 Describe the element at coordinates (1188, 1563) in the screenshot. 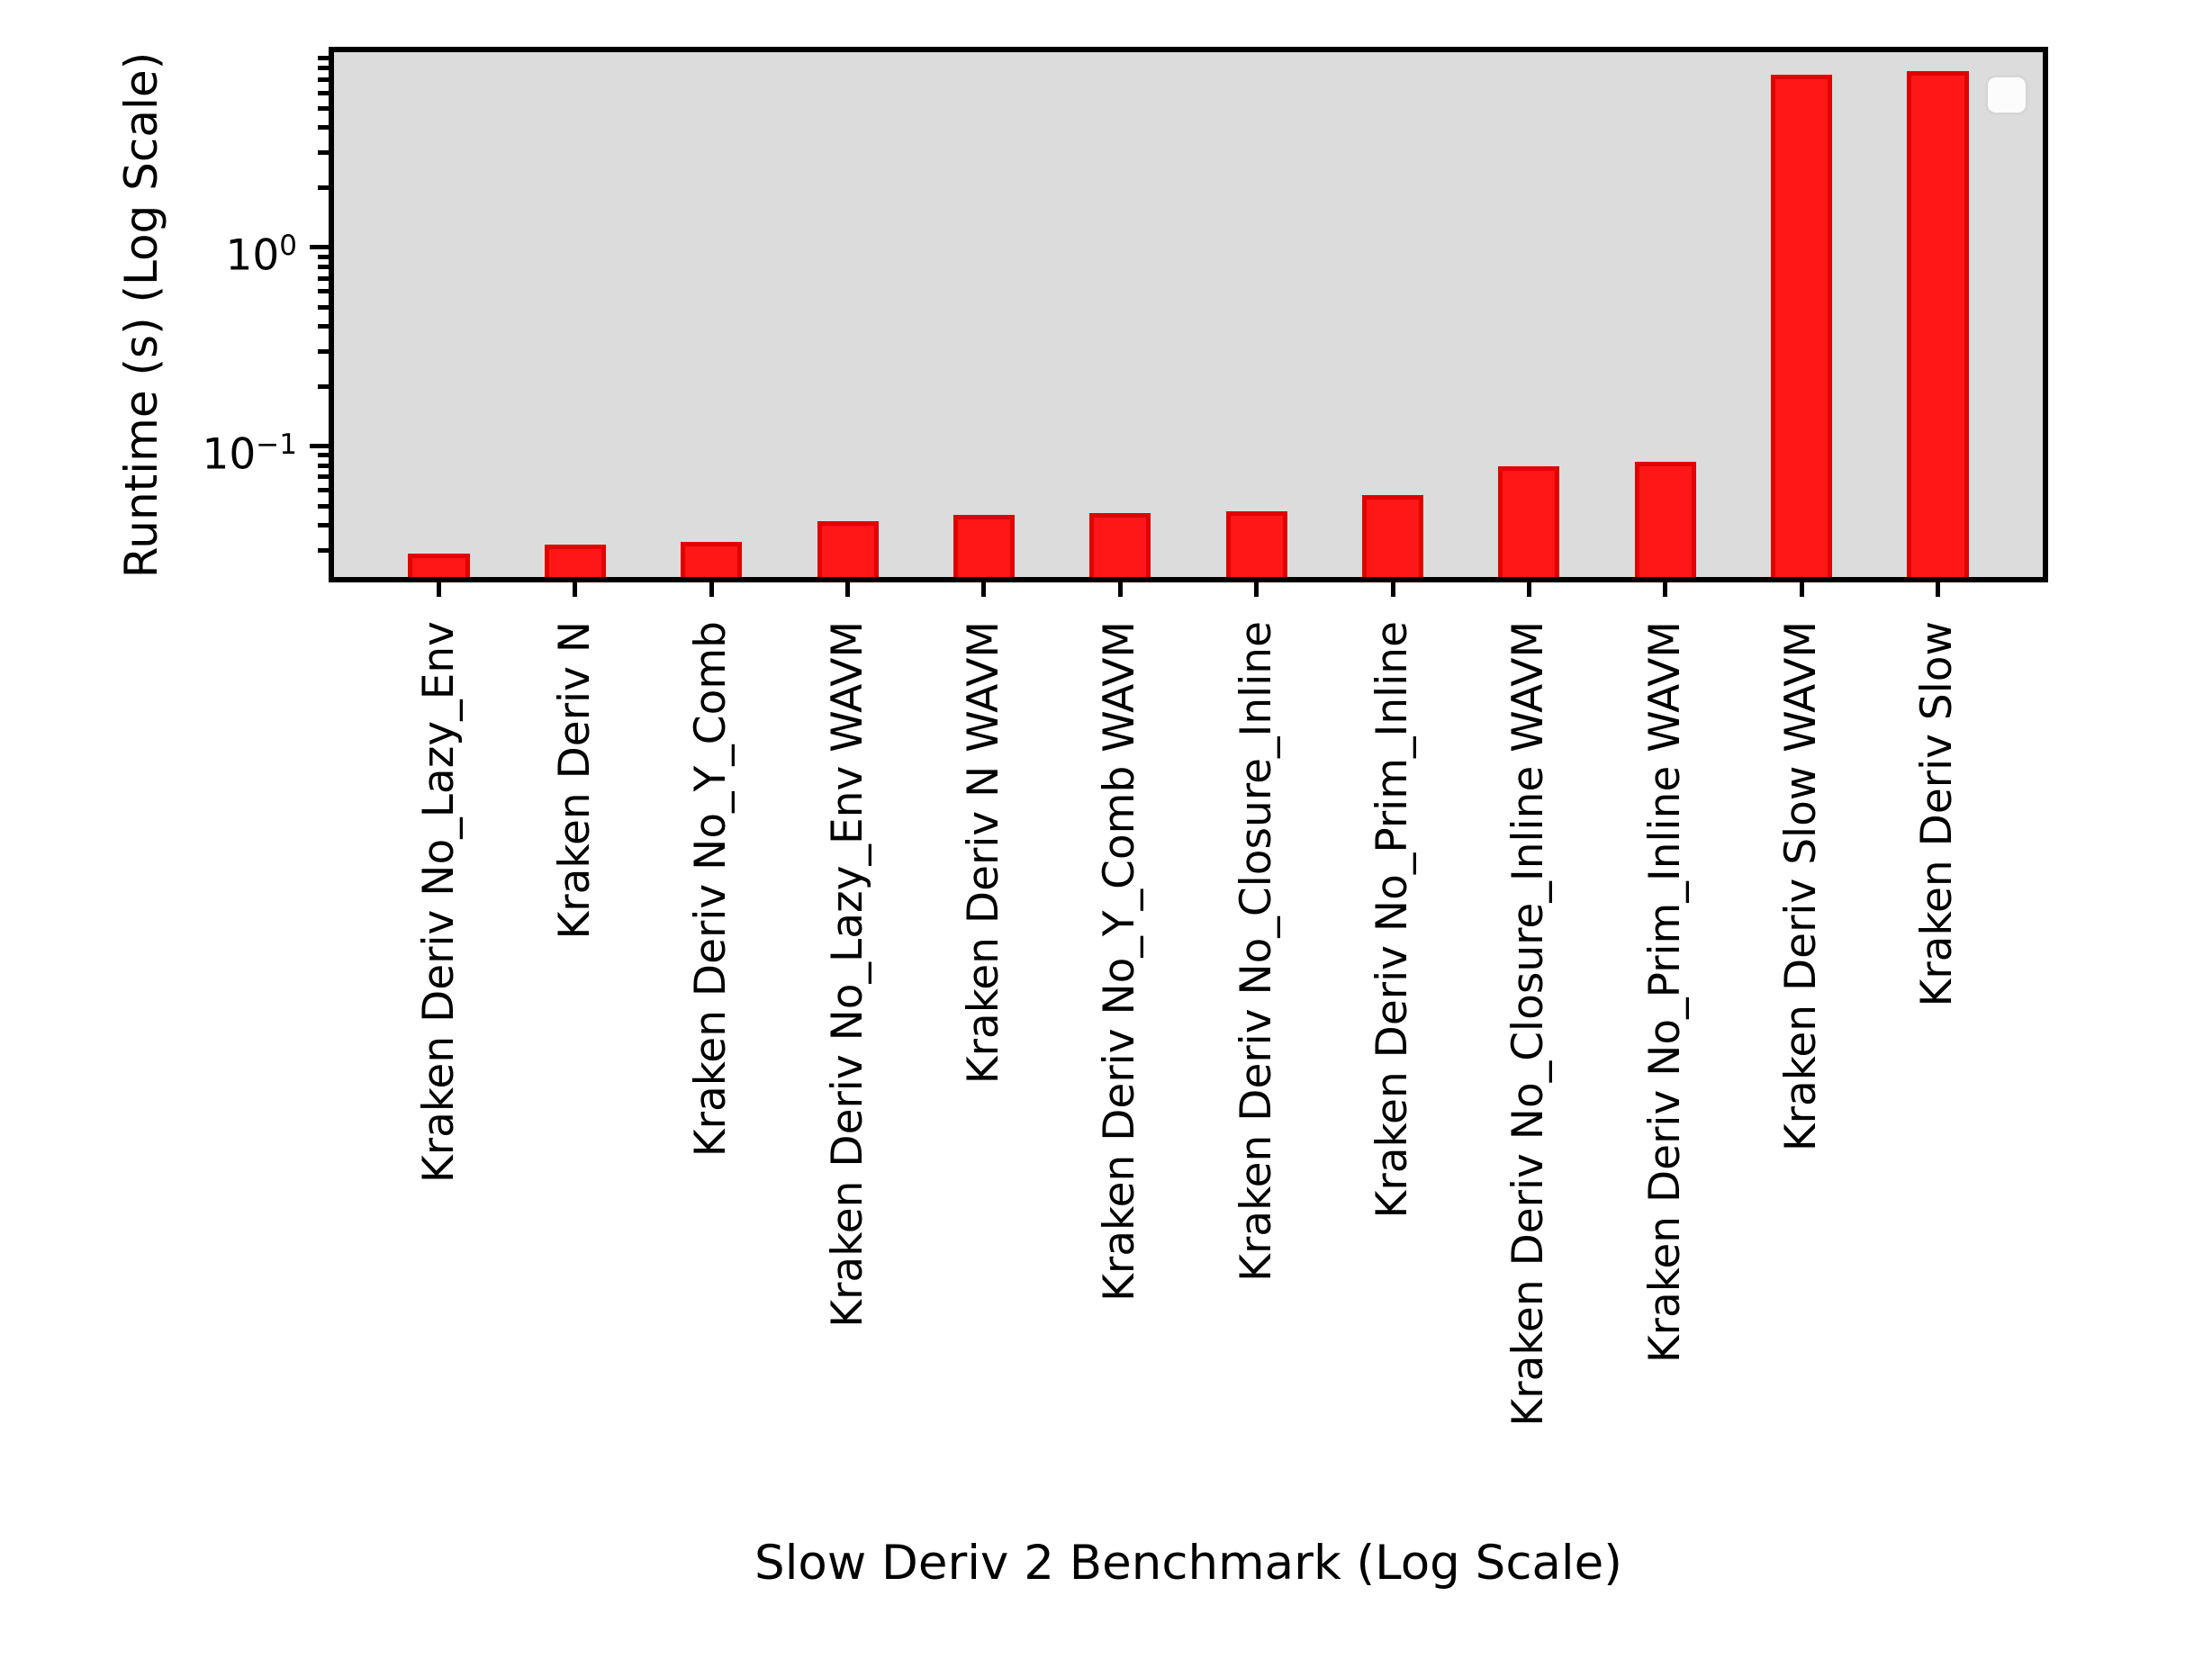

I see `x-axis-label: Slow Deriv 2 Benchmark (Log Scale)` at that location.